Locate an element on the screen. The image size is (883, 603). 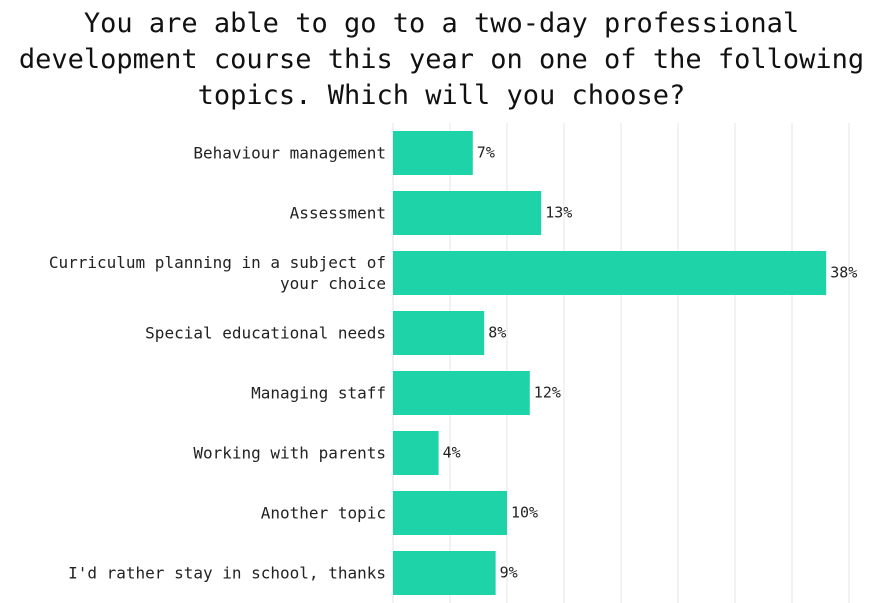
value-label: 9% is located at coordinates (509, 573).